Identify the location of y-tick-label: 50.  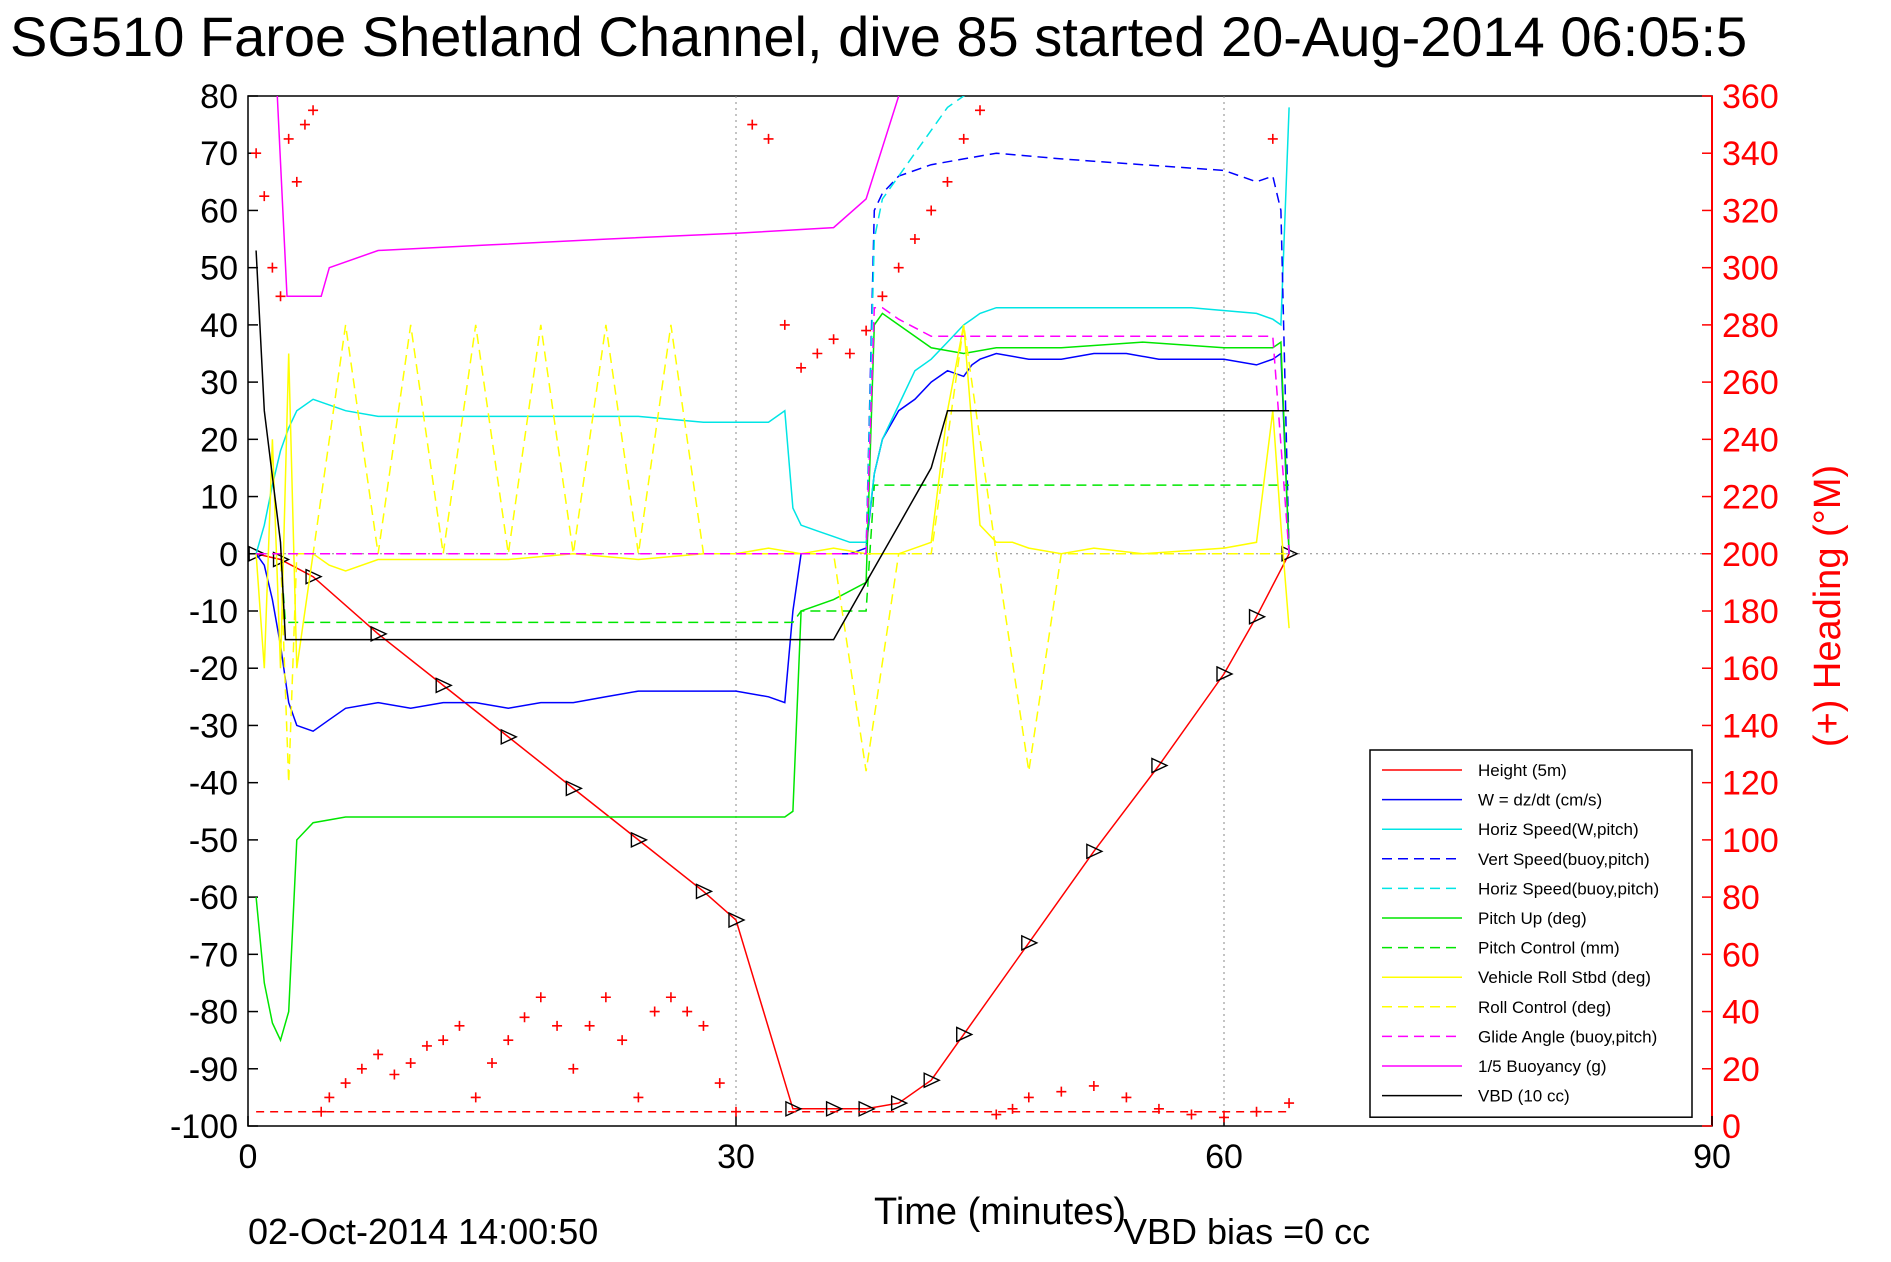
(219, 269).